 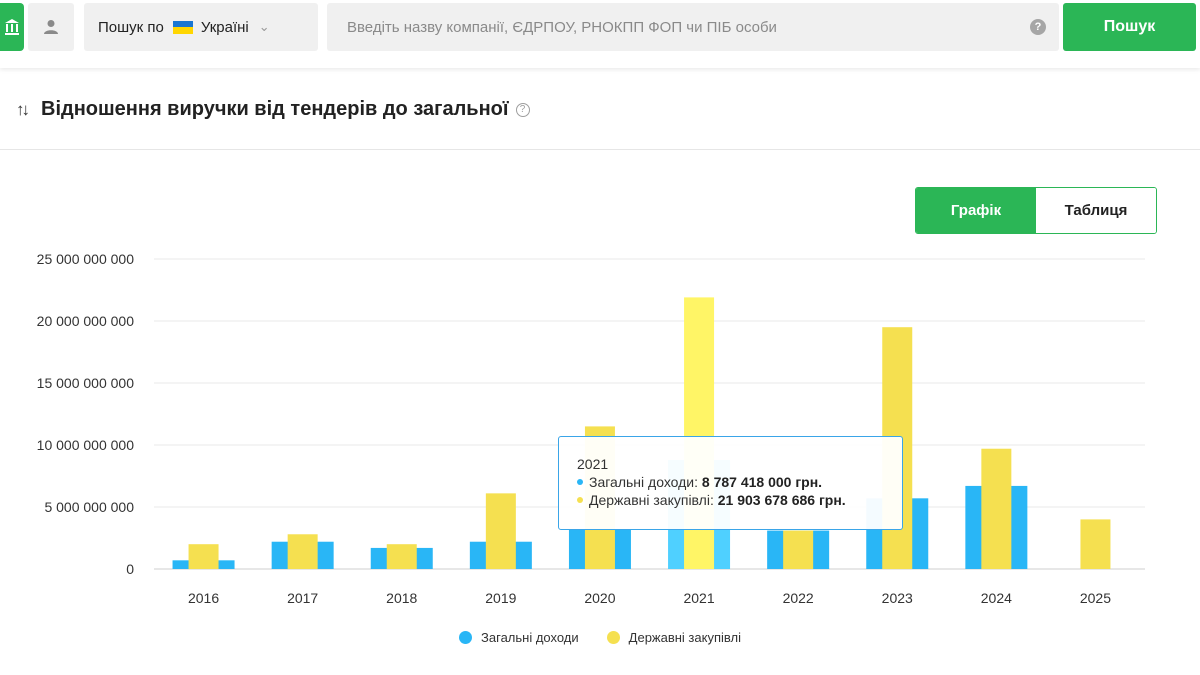 I want to click on tooltip-procurement-label: Державні закупівлі:, so click(x=651, y=500).